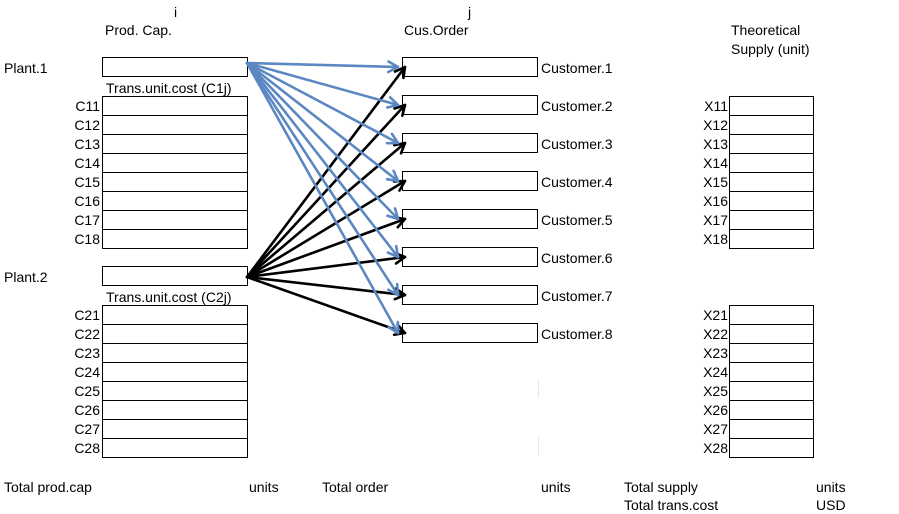 The height and width of the screenshot is (514, 899). What do you see at coordinates (87, 429) in the screenshot?
I see `cost-label-c27: C27` at bounding box center [87, 429].